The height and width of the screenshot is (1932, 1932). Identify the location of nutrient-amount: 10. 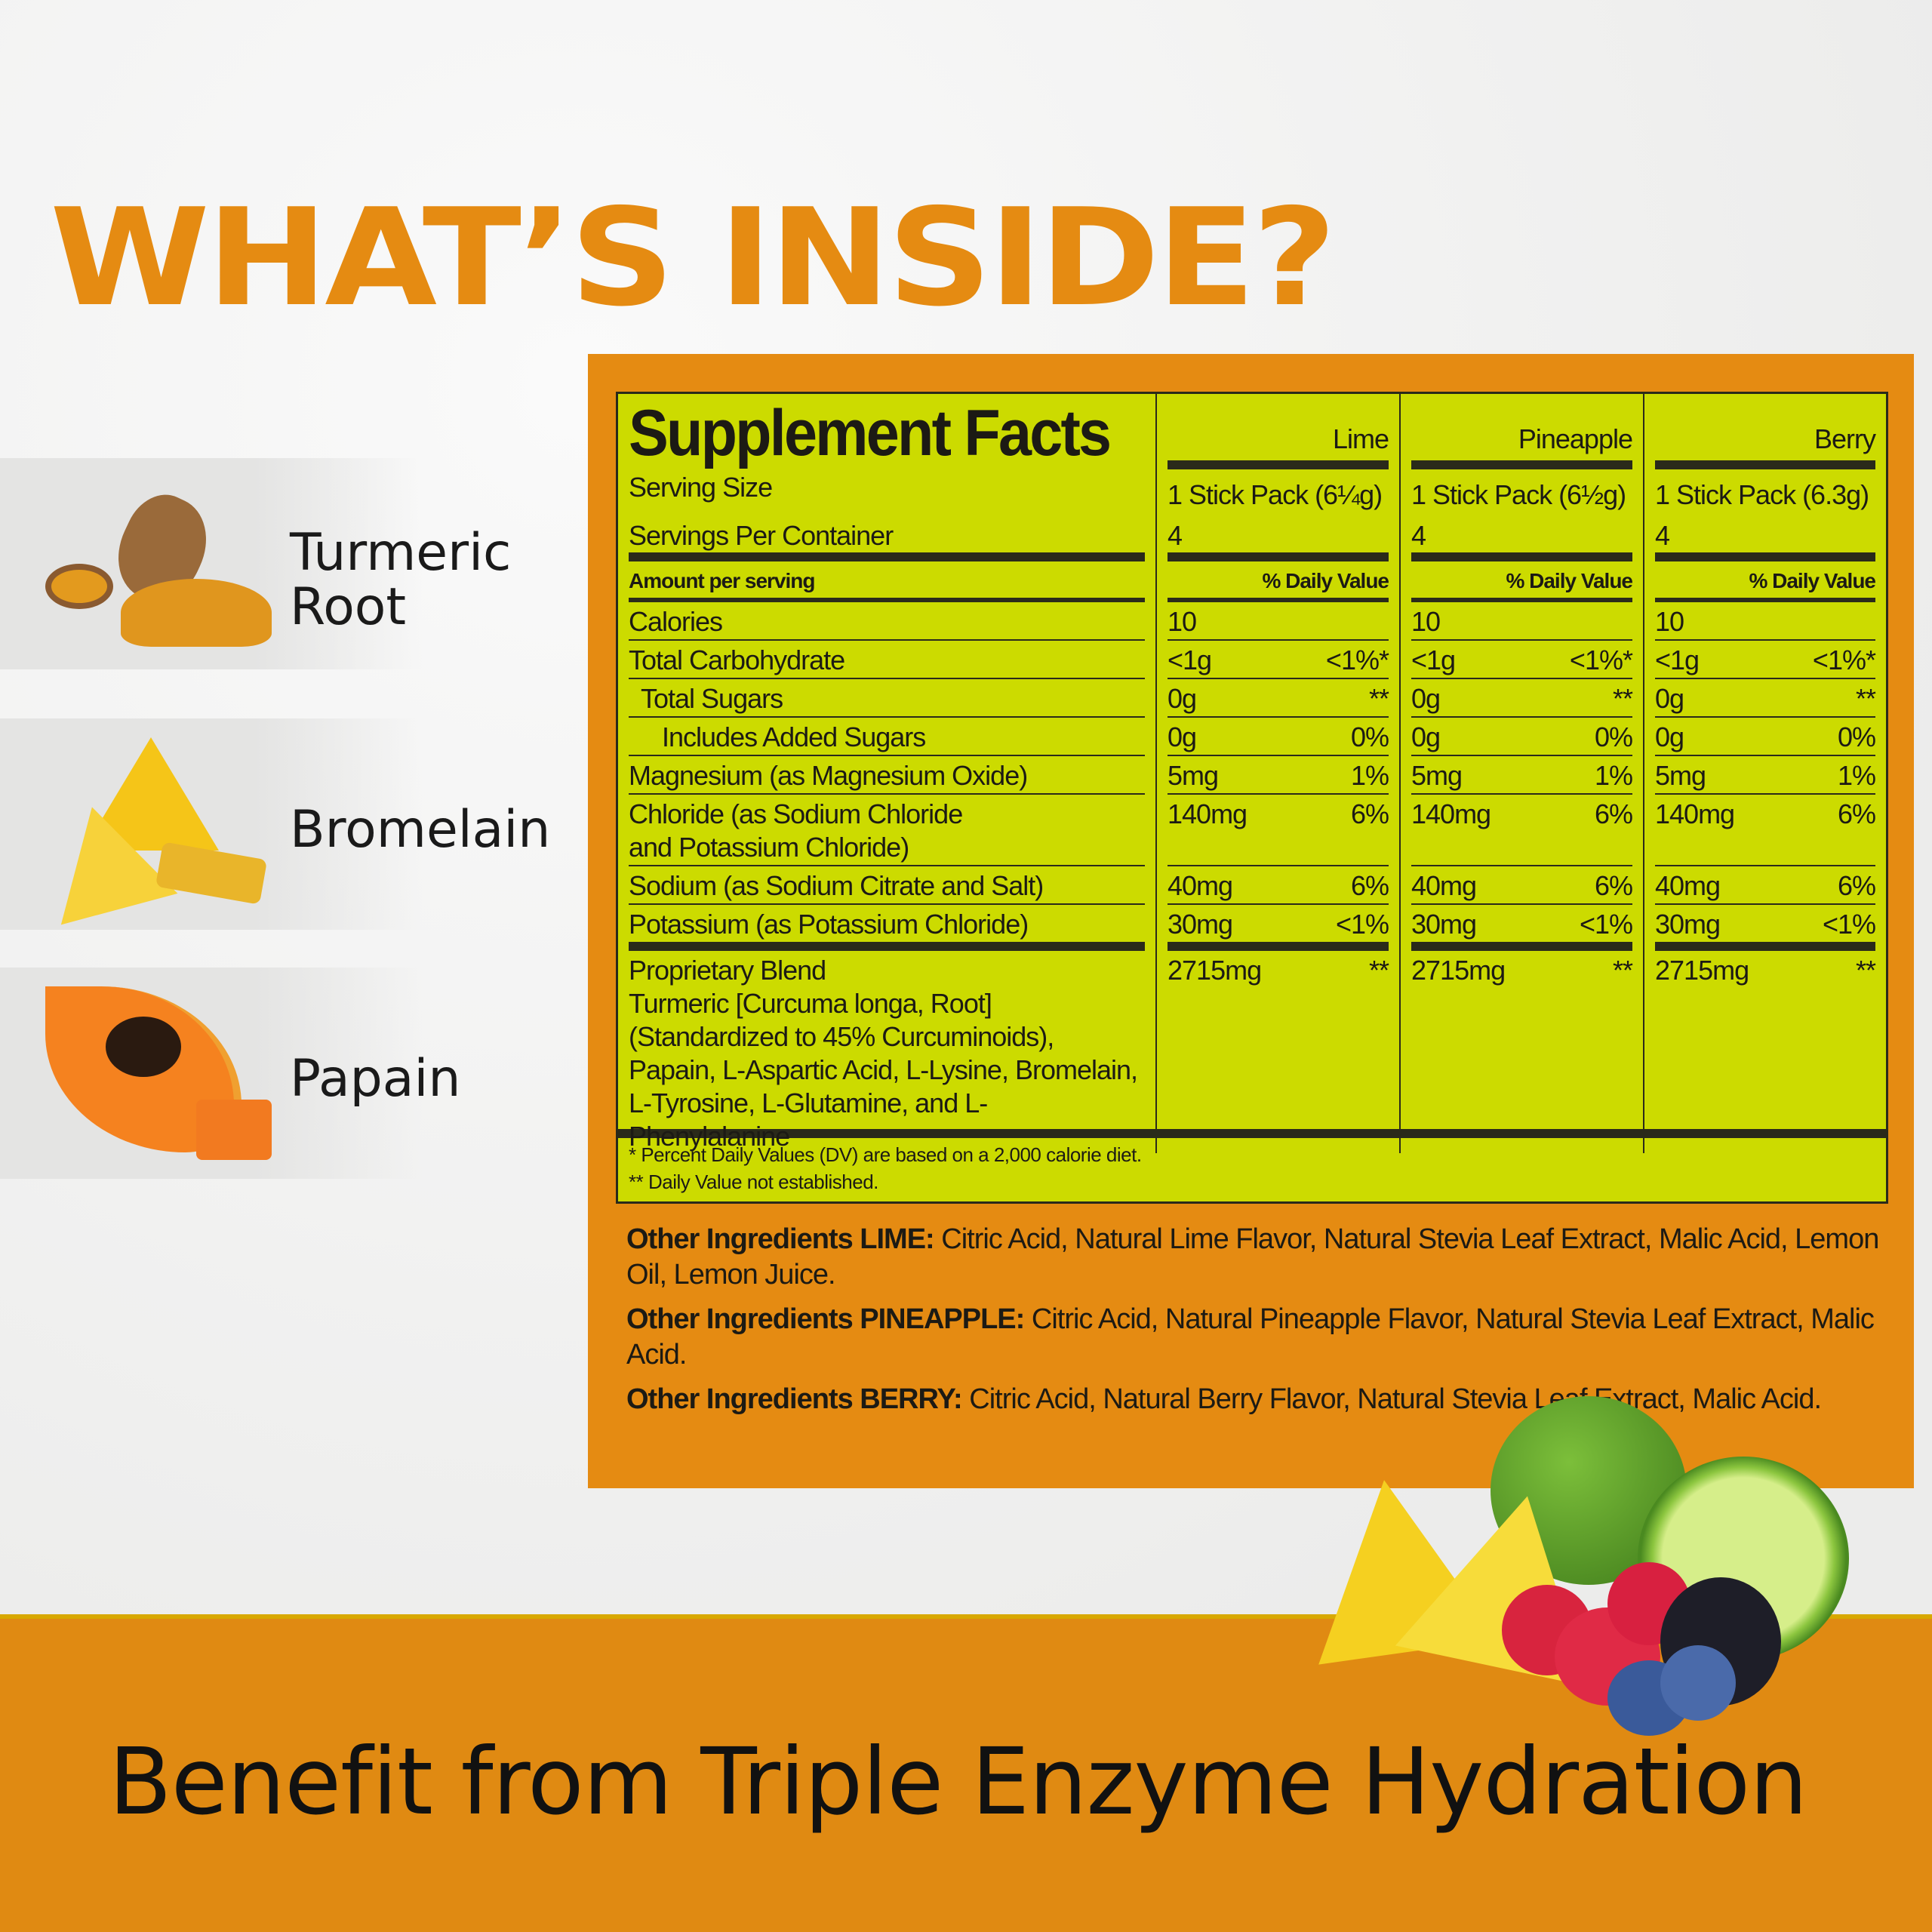
(1182, 621).